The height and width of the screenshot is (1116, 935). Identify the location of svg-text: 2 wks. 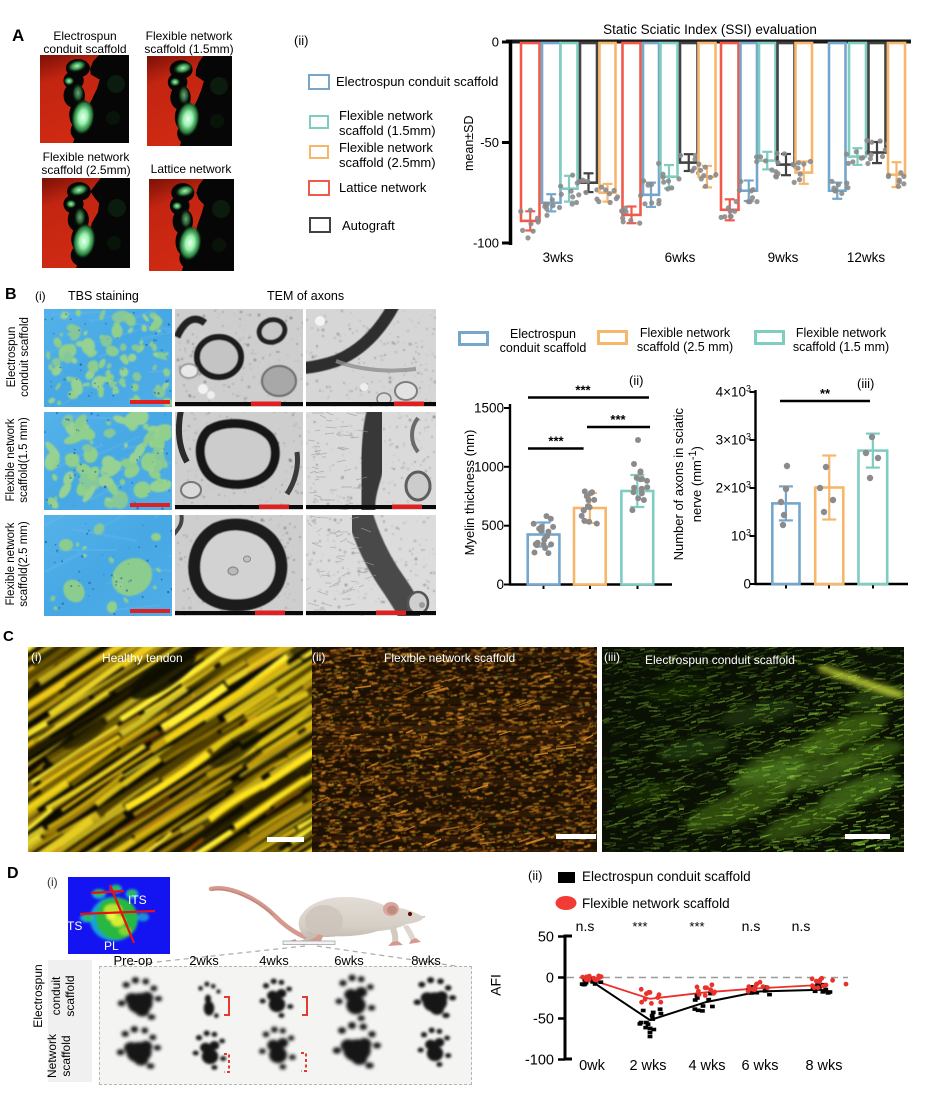
(647, 1066).